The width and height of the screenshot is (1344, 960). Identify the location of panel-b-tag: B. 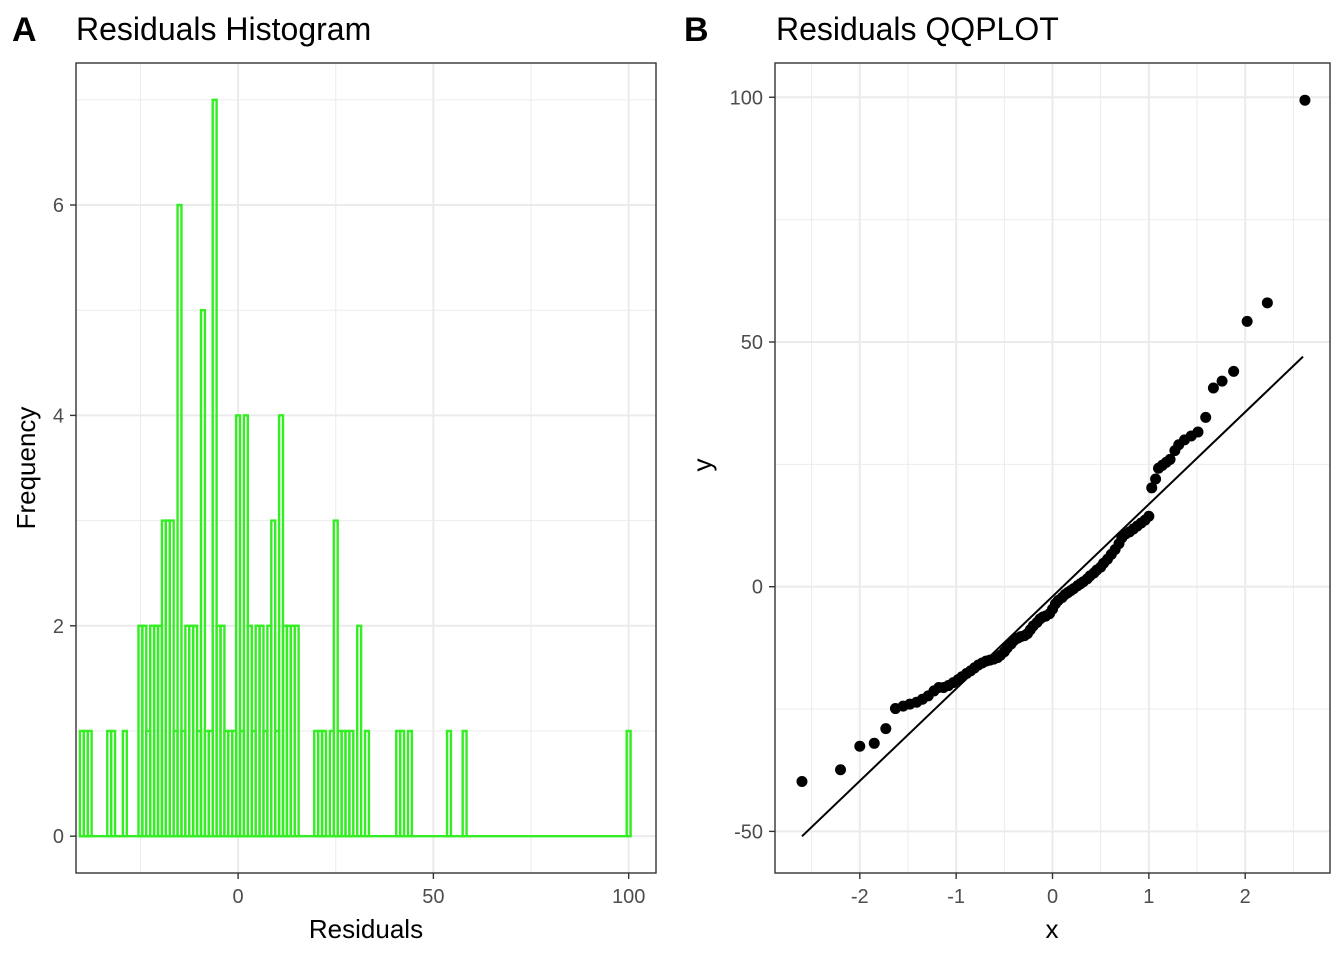
(696, 30).